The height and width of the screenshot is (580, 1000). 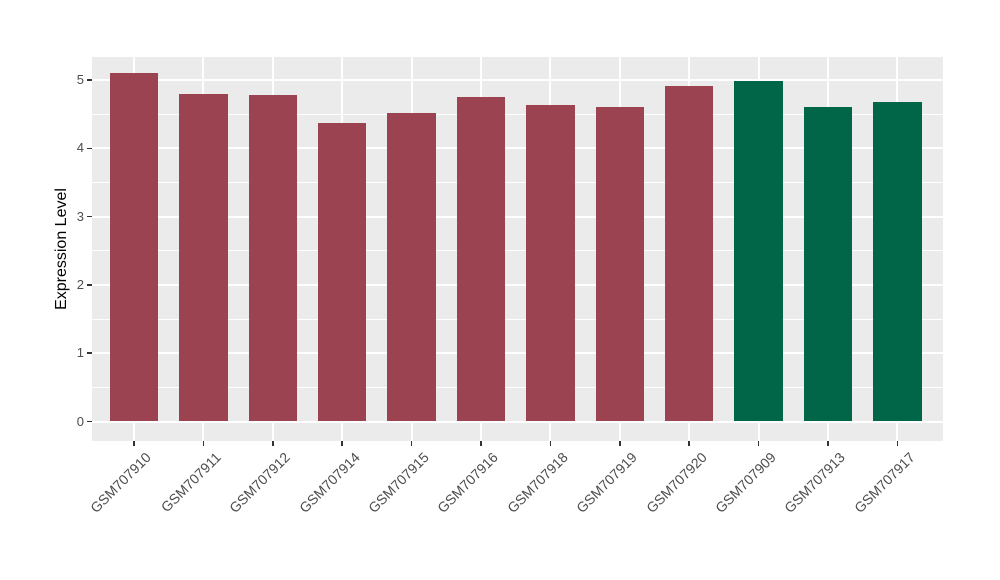 What do you see at coordinates (815, 482) in the screenshot?
I see `x-tick-label-GSM707913: GSM707913` at bounding box center [815, 482].